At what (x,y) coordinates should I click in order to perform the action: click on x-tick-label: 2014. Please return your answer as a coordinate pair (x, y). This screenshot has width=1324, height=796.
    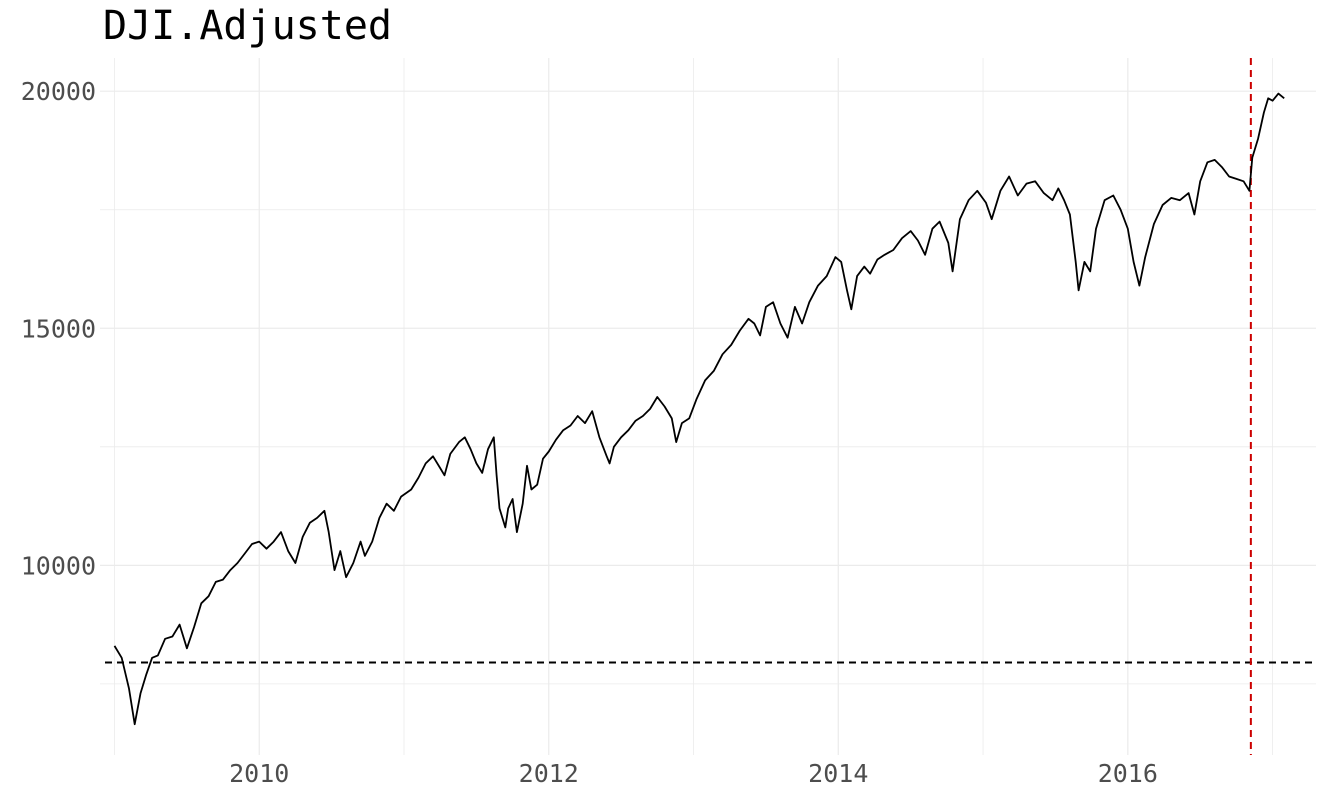
    Looking at the image, I should click on (838, 773).